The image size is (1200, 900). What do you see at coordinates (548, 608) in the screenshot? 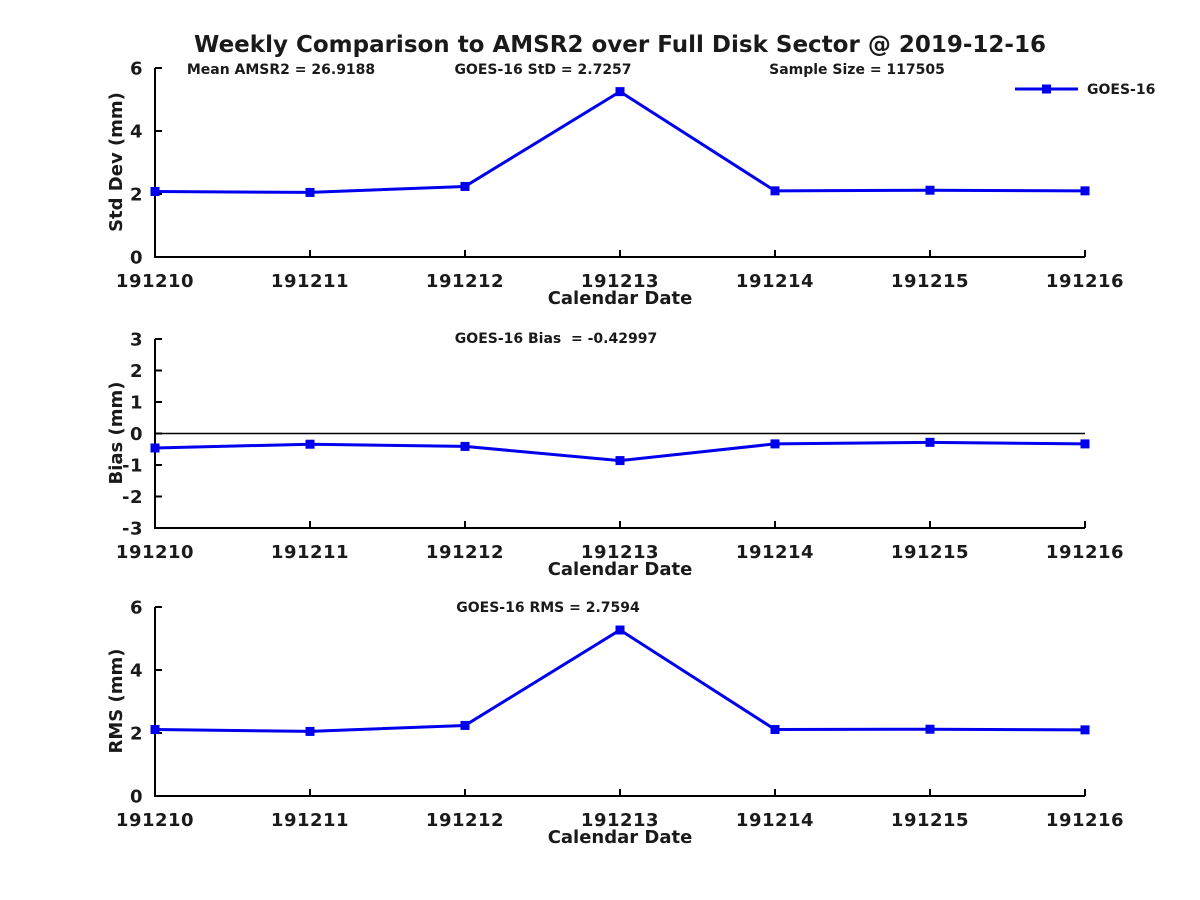
I see `annotation-goes16-rms: GOES-16 RMS = 2.7594` at bounding box center [548, 608].